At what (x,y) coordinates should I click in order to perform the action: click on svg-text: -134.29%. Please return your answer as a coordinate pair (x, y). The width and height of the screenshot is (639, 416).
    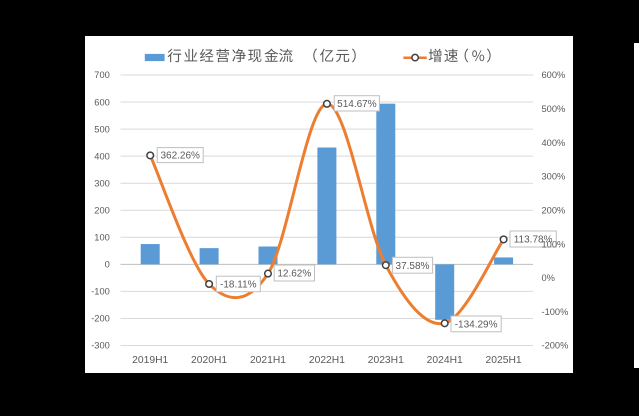
    Looking at the image, I should click on (476, 324).